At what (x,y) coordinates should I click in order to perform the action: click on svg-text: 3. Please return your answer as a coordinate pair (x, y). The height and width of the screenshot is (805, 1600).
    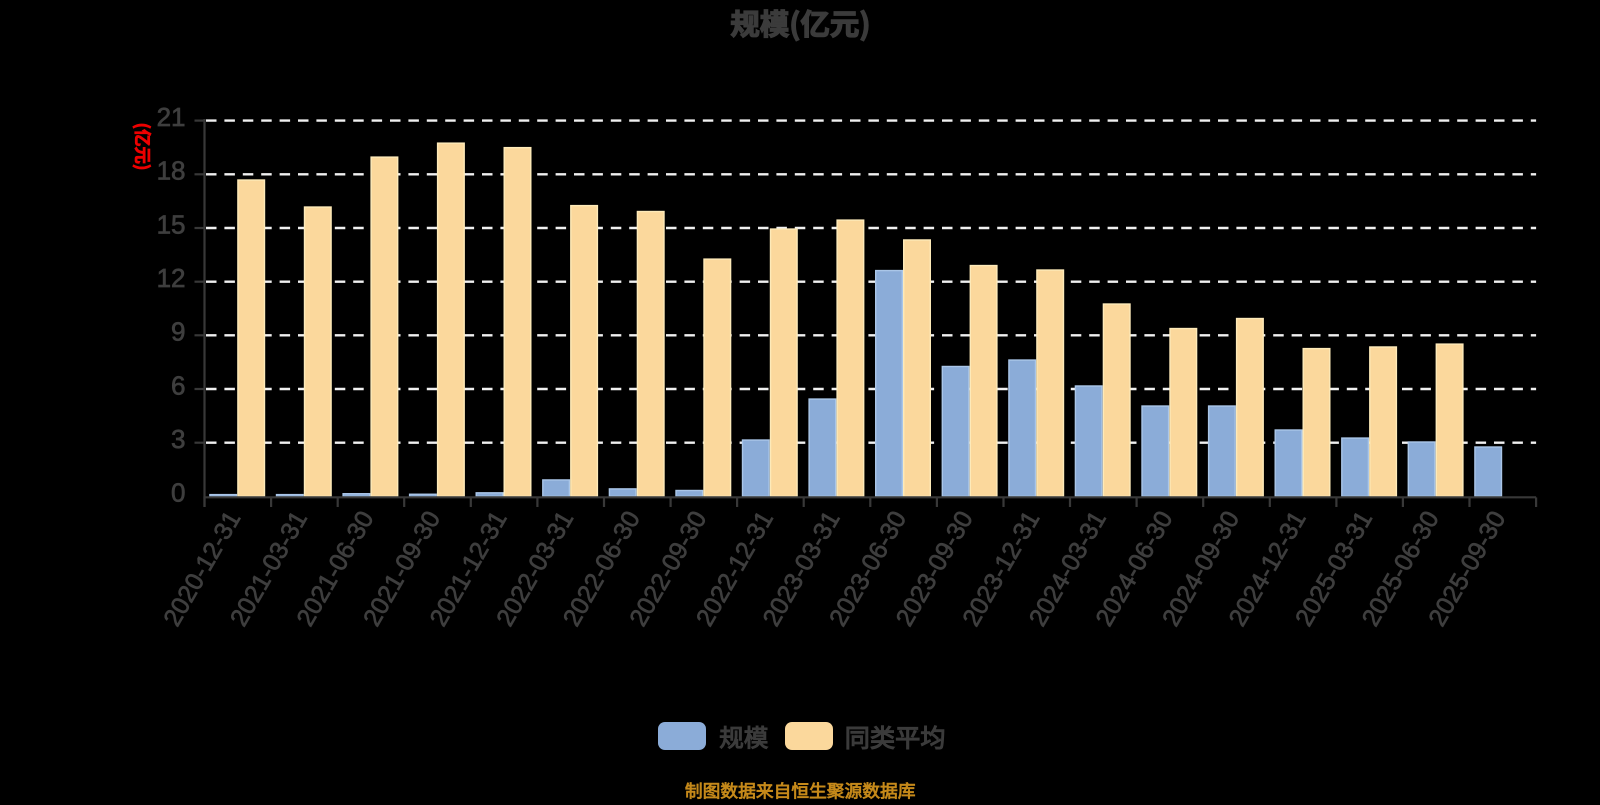
    Looking at the image, I should click on (178, 439).